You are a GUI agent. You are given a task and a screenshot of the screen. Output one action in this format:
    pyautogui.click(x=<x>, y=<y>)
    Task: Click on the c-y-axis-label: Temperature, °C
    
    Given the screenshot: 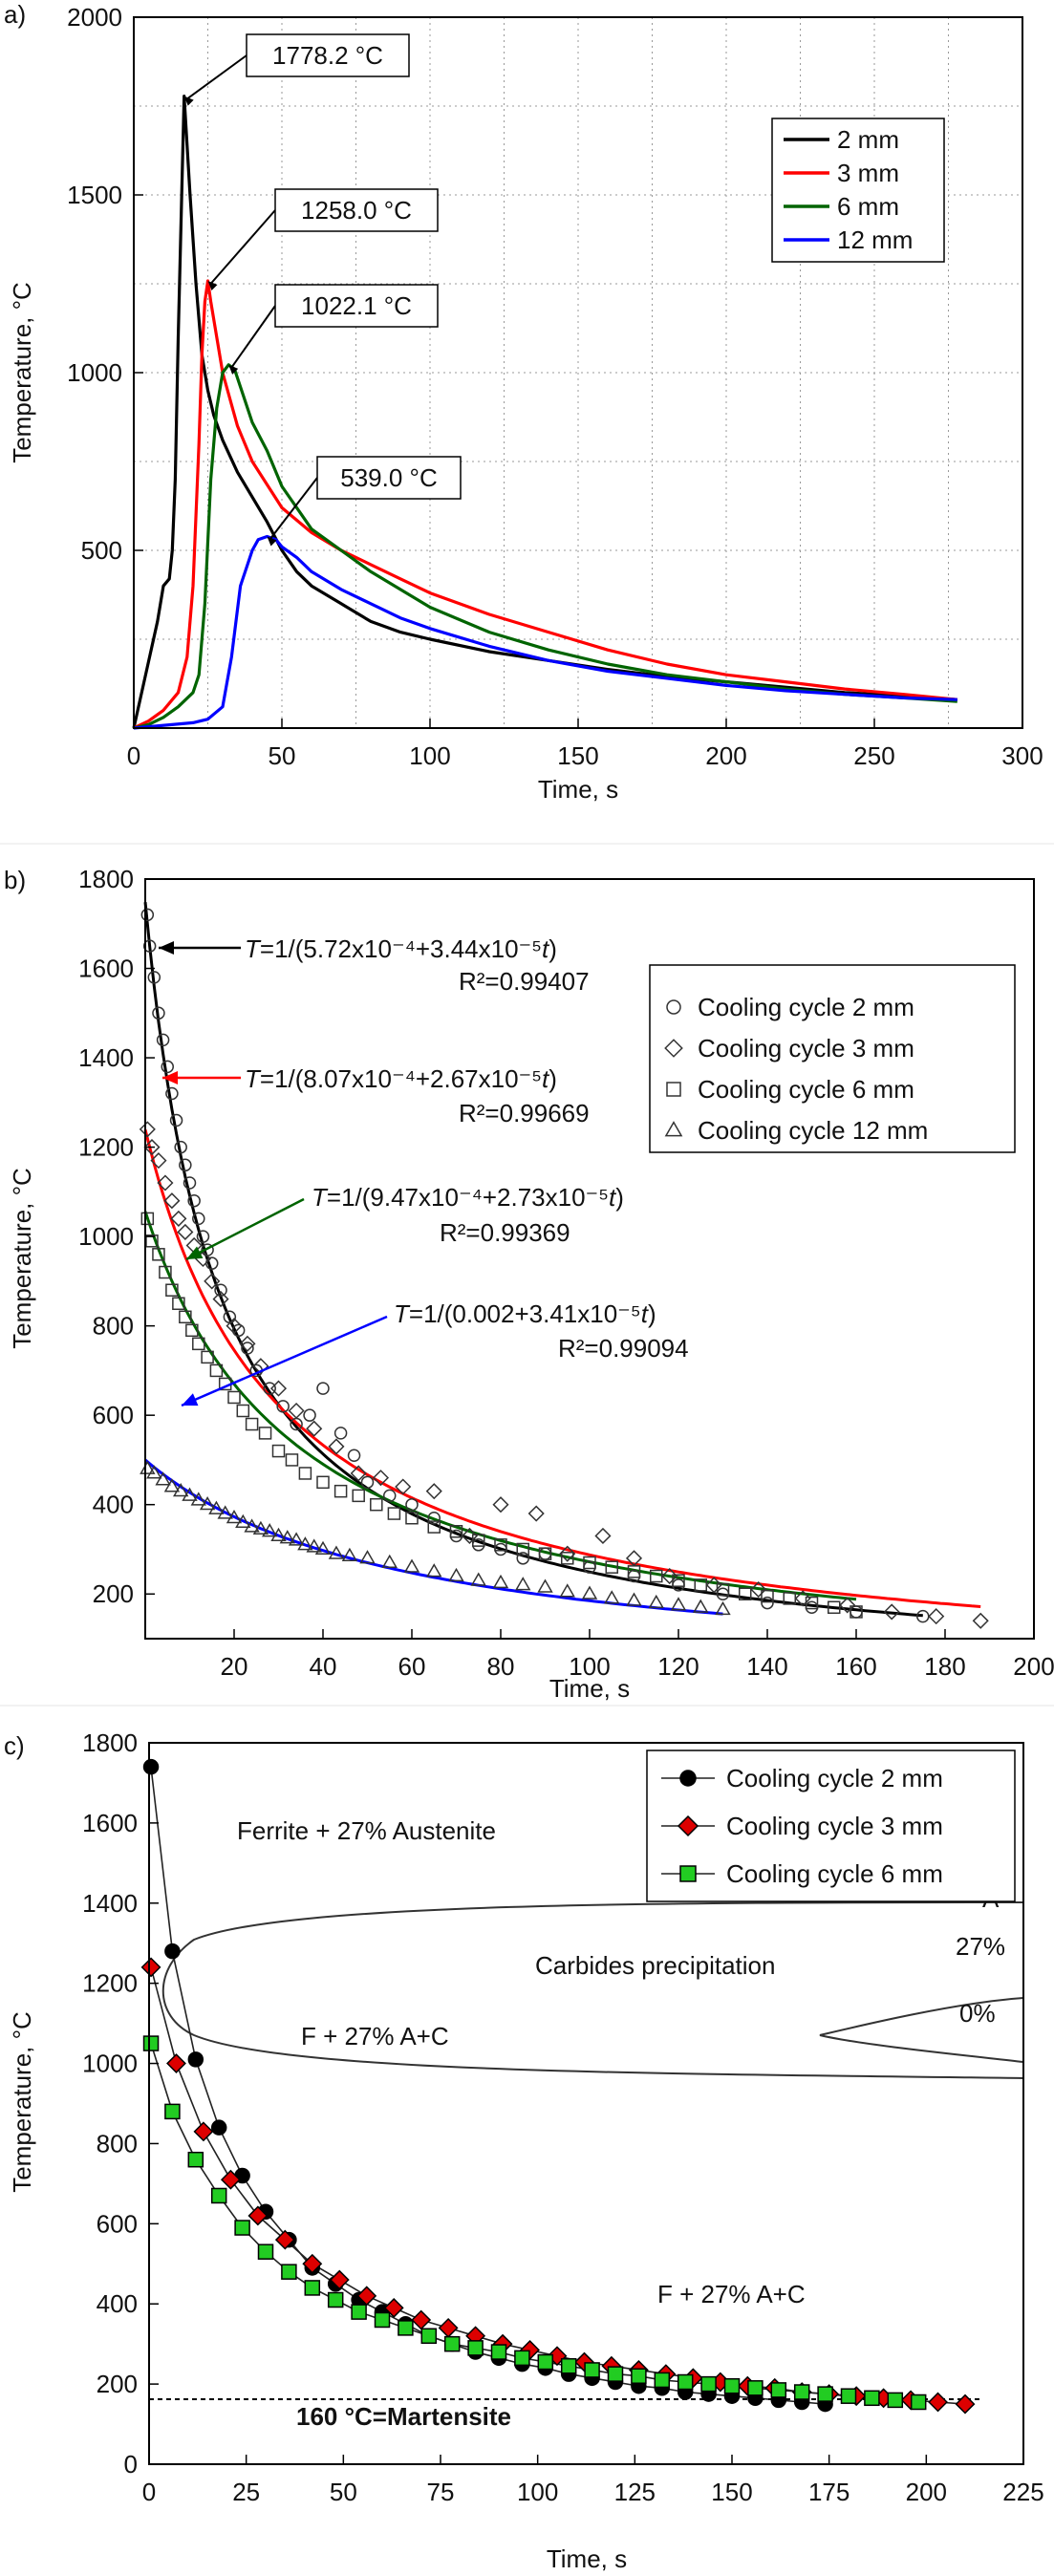 What is the action you would take?
    pyautogui.click(x=22, y=2102)
    